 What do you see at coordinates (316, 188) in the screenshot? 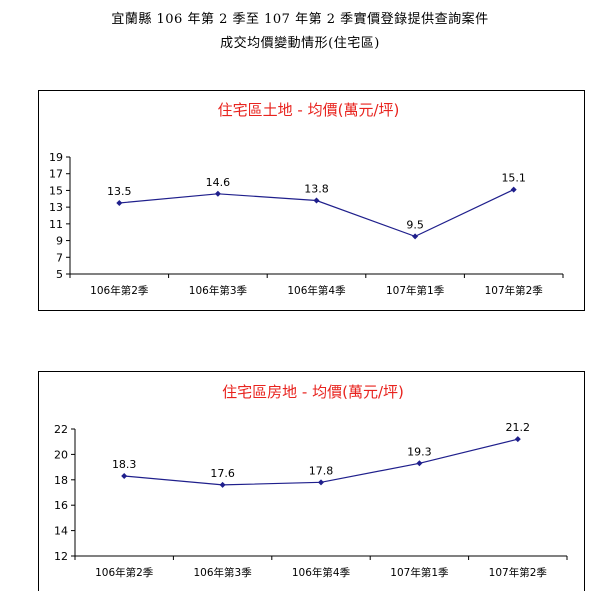
I see `land-data-label: 13.8` at bounding box center [316, 188].